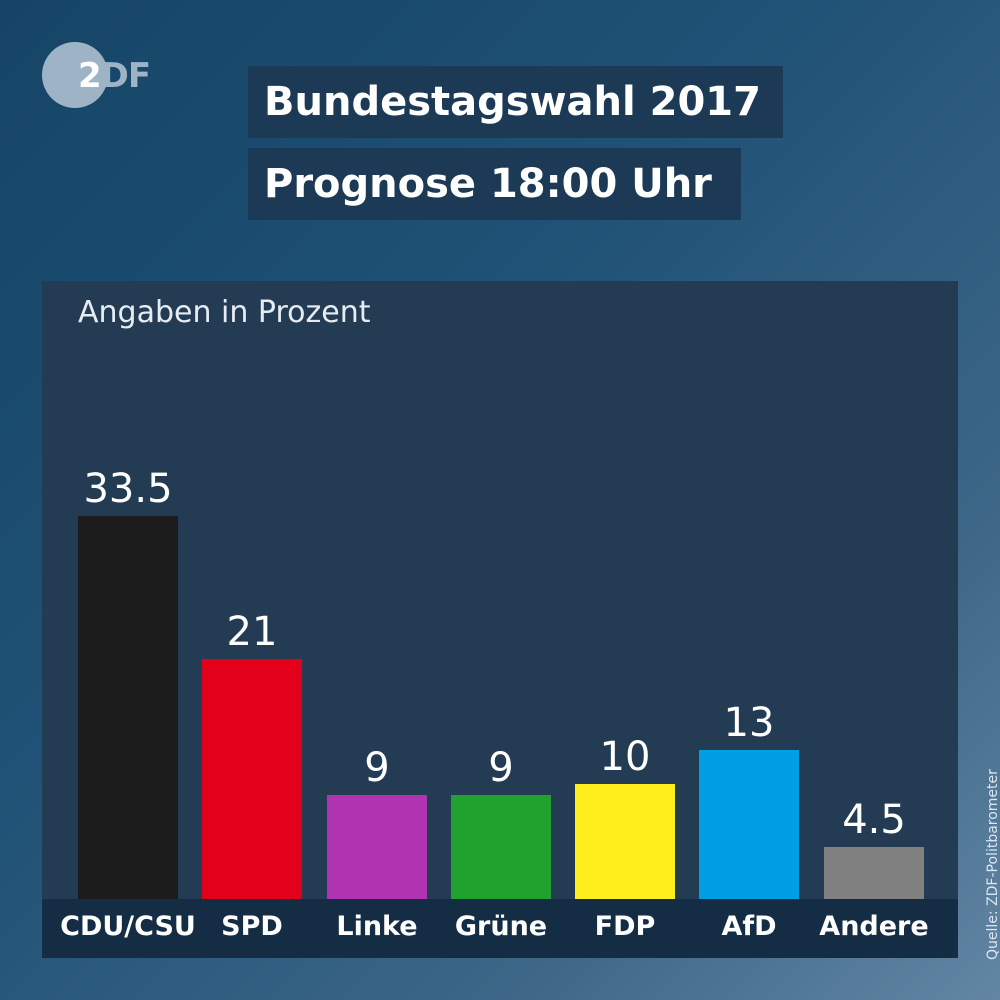  What do you see at coordinates (75, 75) in the screenshot?
I see `zdf-logo-circle` at bounding box center [75, 75].